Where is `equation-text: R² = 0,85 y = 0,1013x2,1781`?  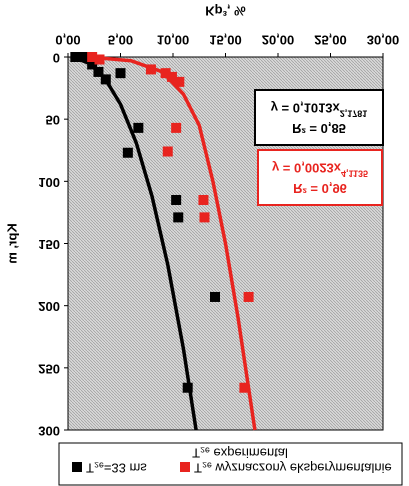
equation-text: R² = 0,85 y = 0,1013x2,1781 is located at coordinates (319, 118).